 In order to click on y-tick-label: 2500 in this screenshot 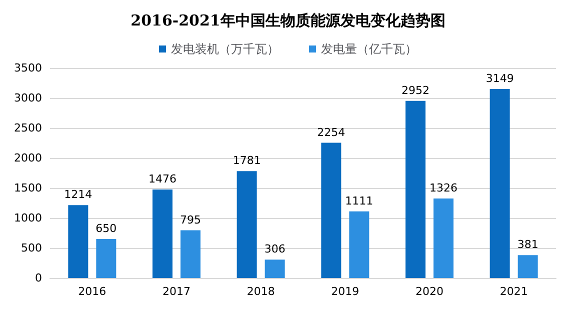, I will do `click(28, 128)`.